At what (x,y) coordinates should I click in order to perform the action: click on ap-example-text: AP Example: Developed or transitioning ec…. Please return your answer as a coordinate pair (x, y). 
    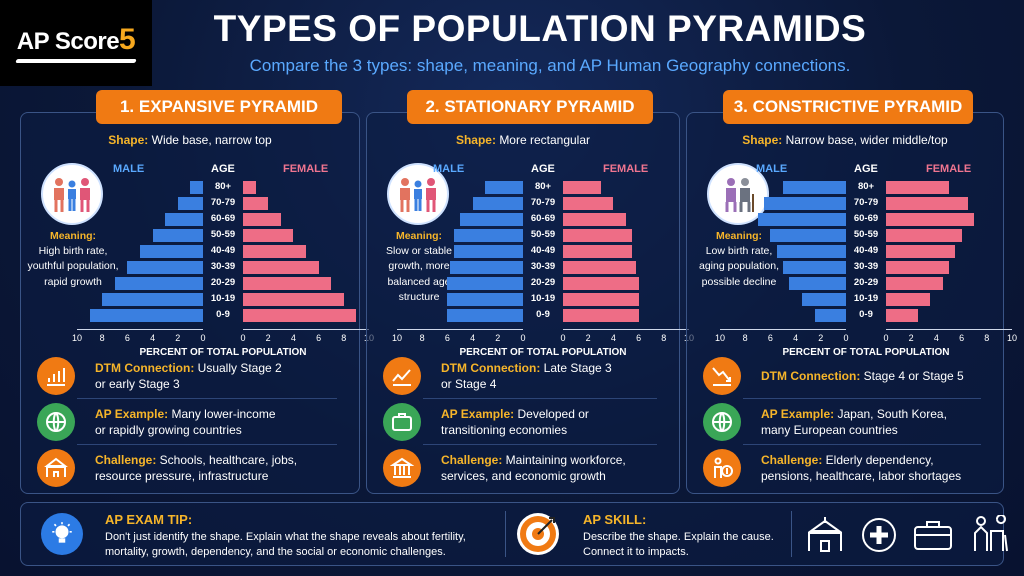
    Looking at the image, I should click on (515, 422).